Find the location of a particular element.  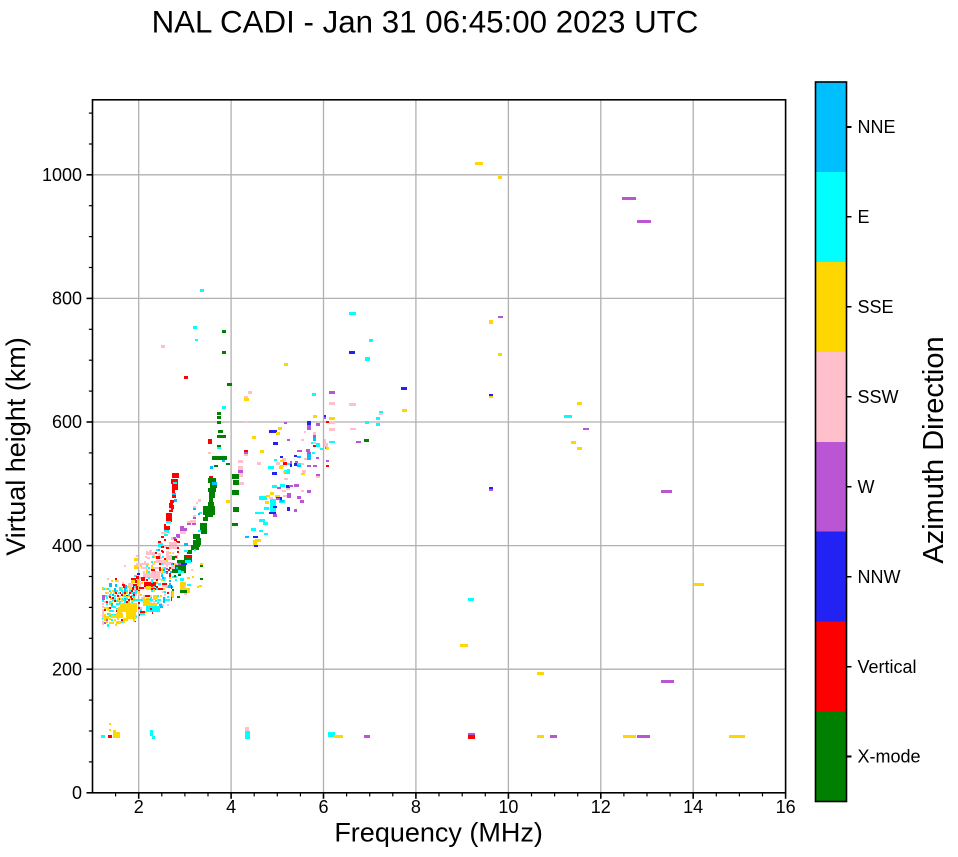

svg-text: 600 is located at coordinates (67, 422).